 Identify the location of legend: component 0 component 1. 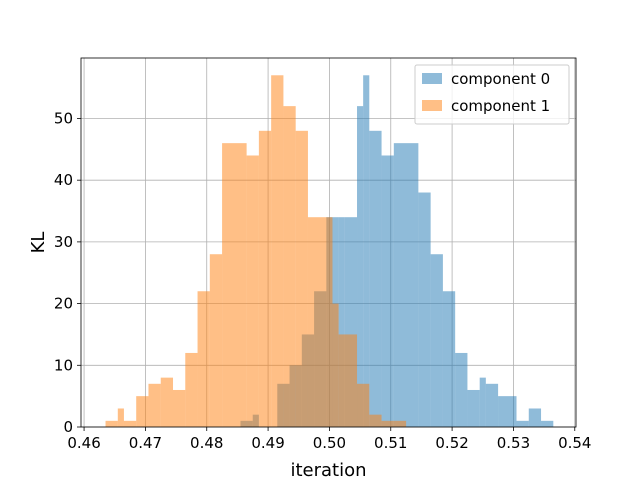
(492, 94).